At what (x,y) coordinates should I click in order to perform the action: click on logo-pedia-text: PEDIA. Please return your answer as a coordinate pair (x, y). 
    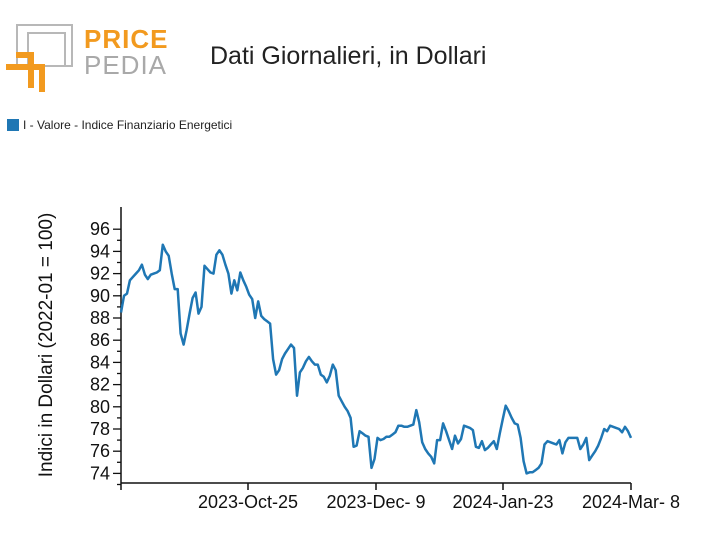
    Looking at the image, I should click on (126, 65).